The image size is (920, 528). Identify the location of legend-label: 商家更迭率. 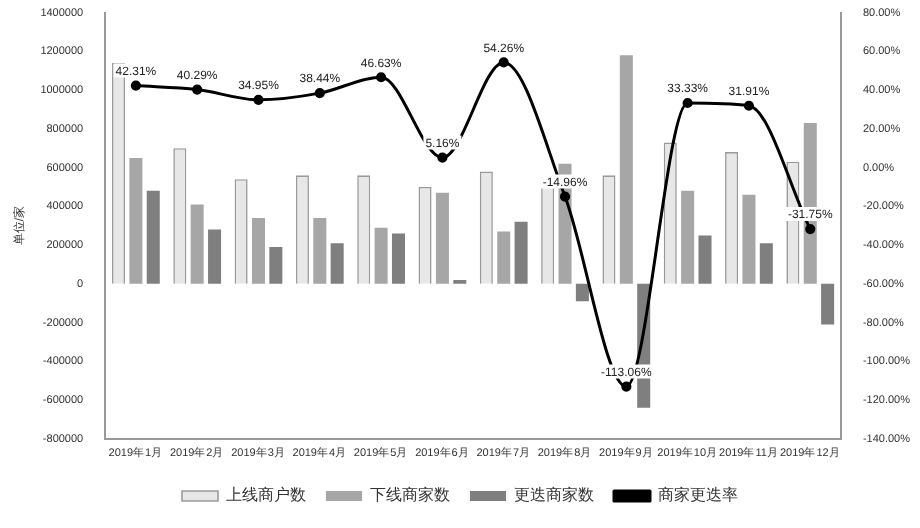
(698, 495).